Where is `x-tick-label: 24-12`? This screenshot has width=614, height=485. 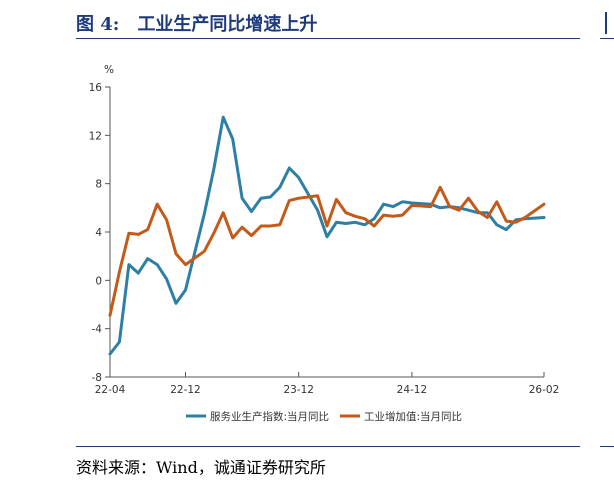
x-tick-label: 24-12 is located at coordinates (412, 390).